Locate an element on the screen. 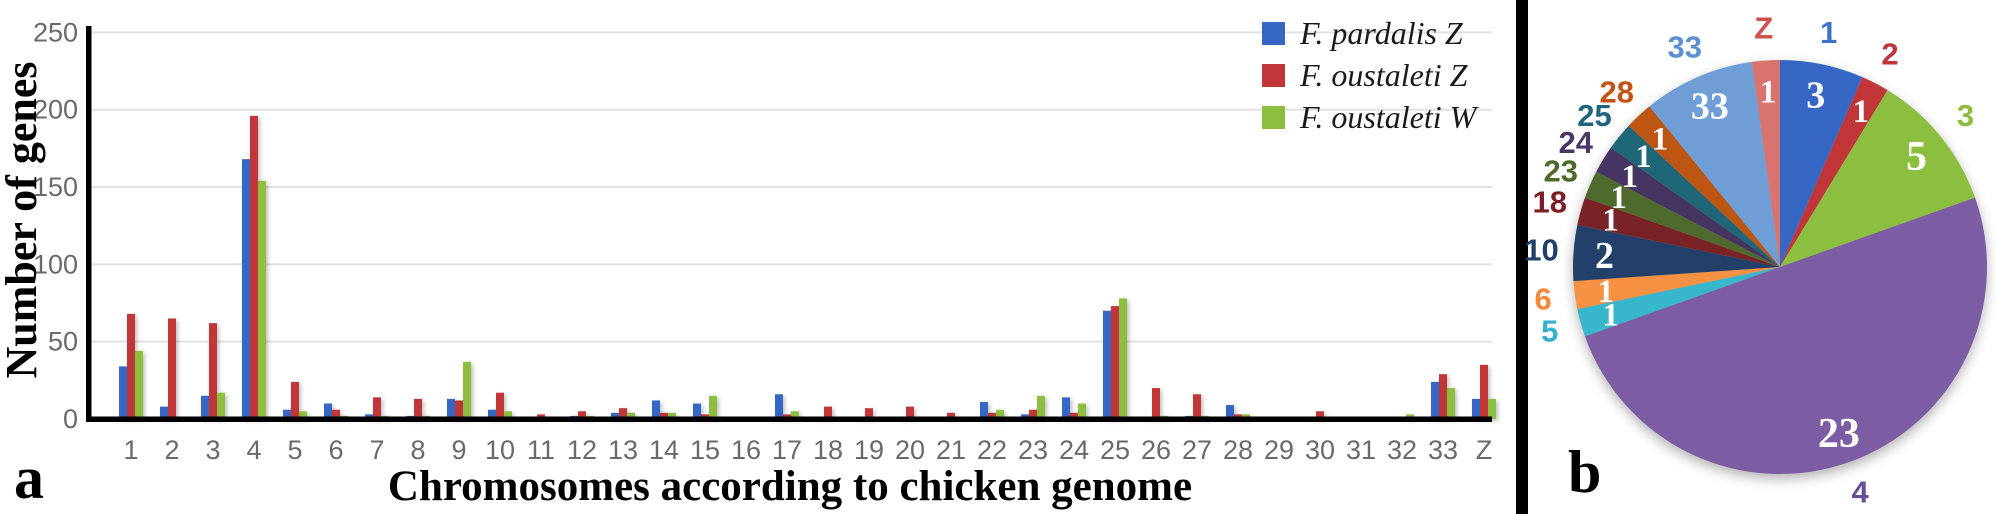 This screenshot has height=514, width=1997. legend-series-label: F. oustaleti Z is located at coordinates (1384, 74).